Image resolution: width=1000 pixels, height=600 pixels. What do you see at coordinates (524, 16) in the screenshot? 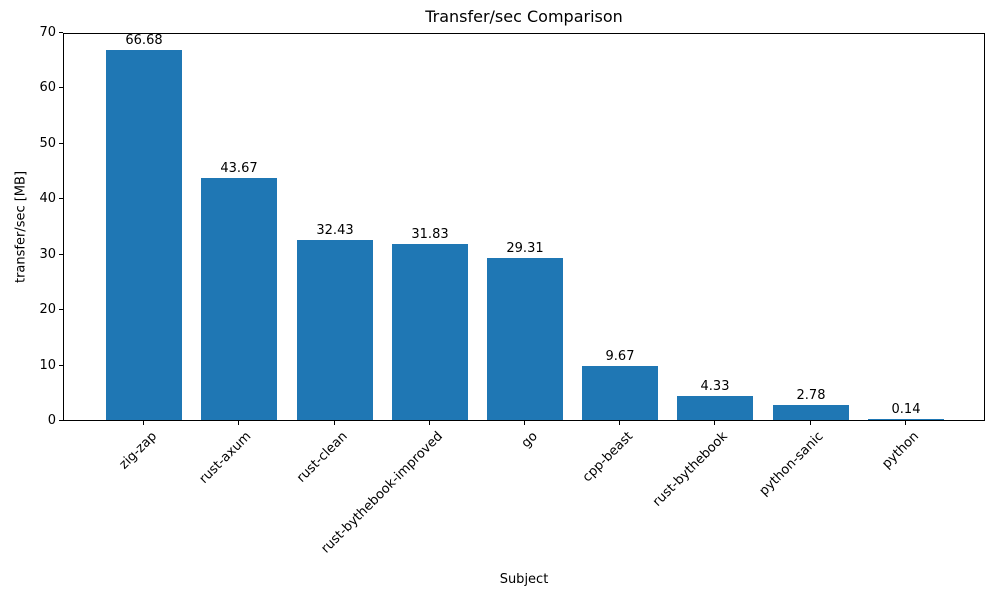
I see `chart-title: Transfer/sec Comparison` at bounding box center [524, 16].